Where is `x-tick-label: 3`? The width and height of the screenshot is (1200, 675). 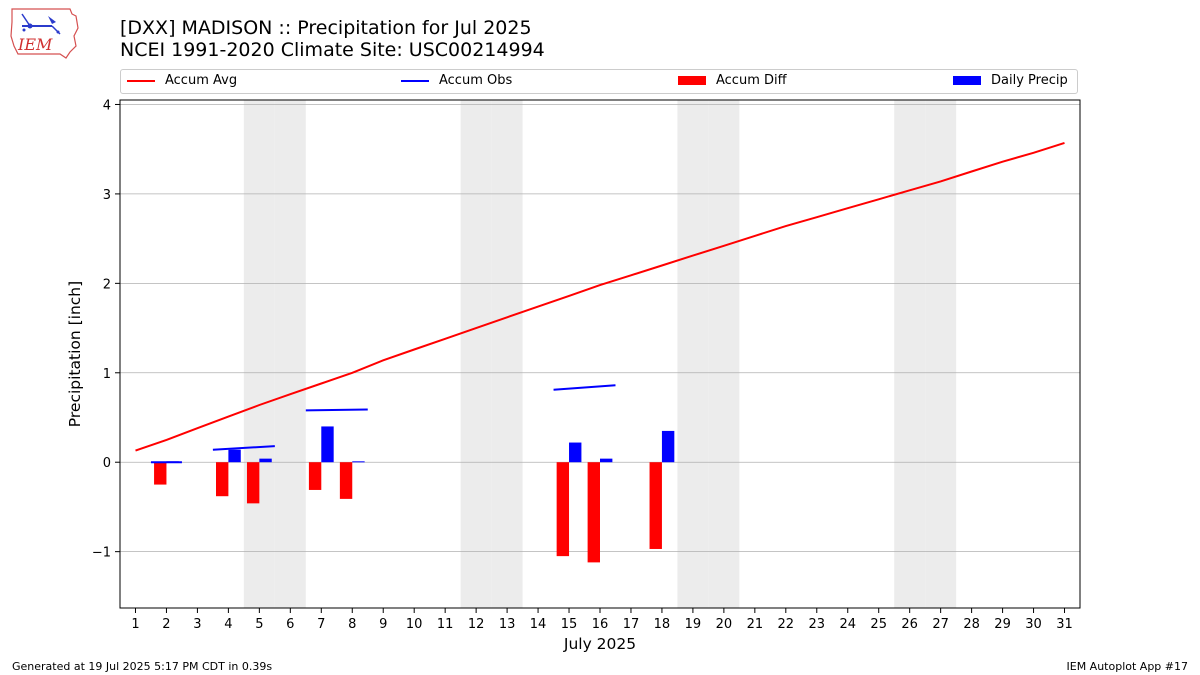
x-tick-label: 3 is located at coordinates (197, 624).